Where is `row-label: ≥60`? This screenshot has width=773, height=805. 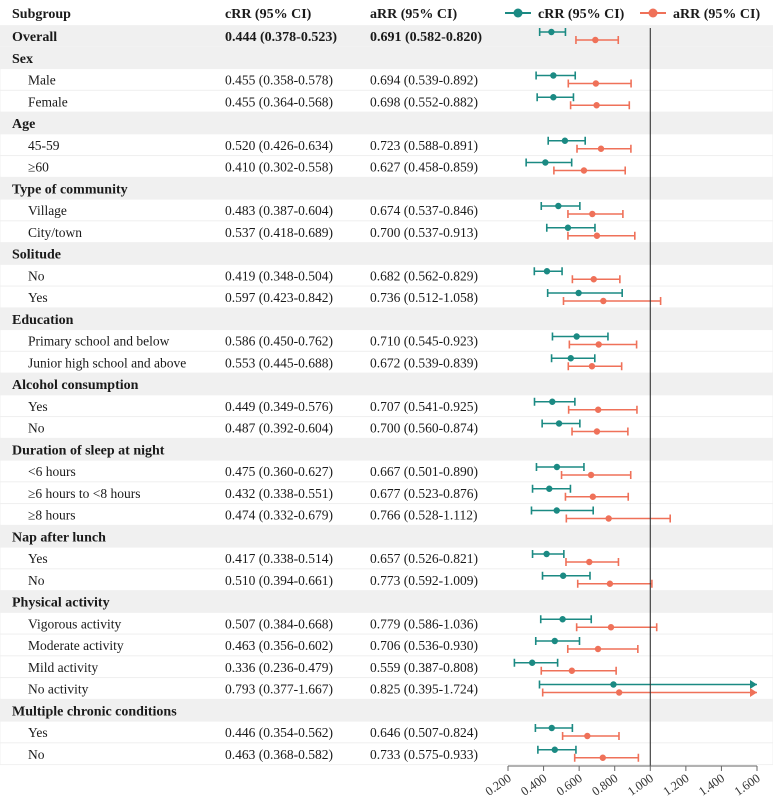 row-label: ≥60 is located at coordinates (38, 167).